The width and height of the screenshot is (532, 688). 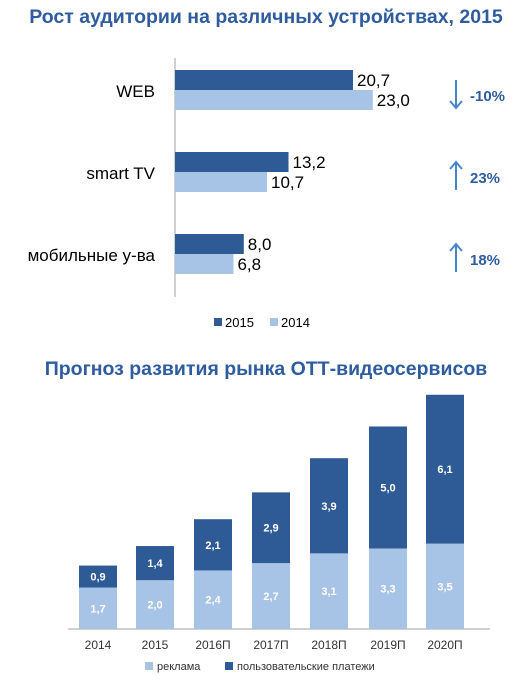 What do you see at coordinates (487, 96) in the screenshot?
I see `change-label: -10%` at bounding box center [487, 96].